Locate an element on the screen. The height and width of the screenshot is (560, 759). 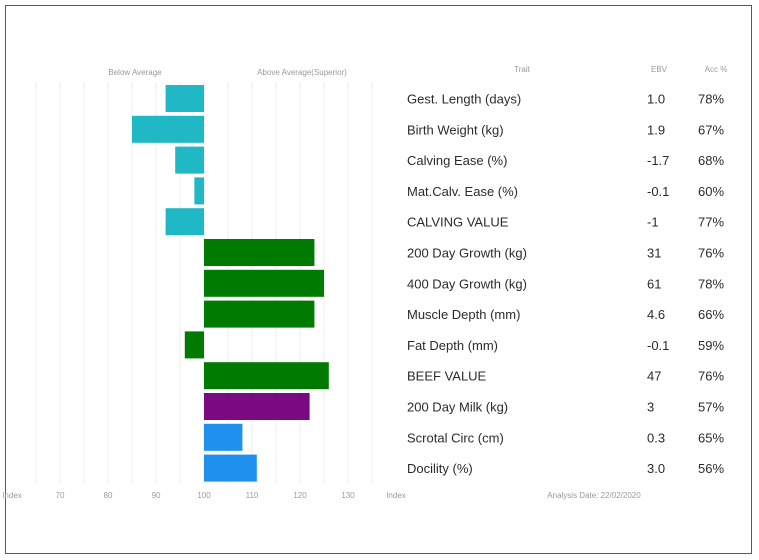
trait-label: Mat.Calv. Ease (%) is located at coordinates (462, 191).